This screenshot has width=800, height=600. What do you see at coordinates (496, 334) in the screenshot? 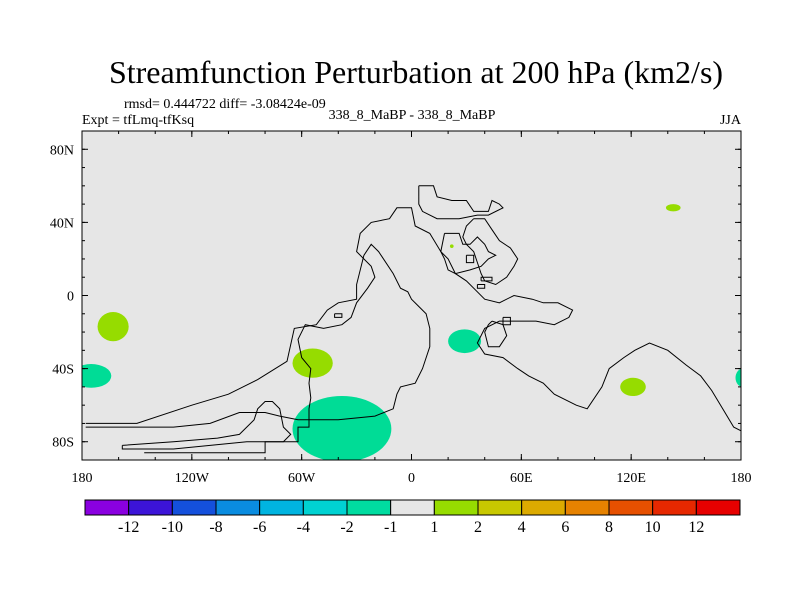
I see `coastline-southern-island` at bounding box center [496, 334].